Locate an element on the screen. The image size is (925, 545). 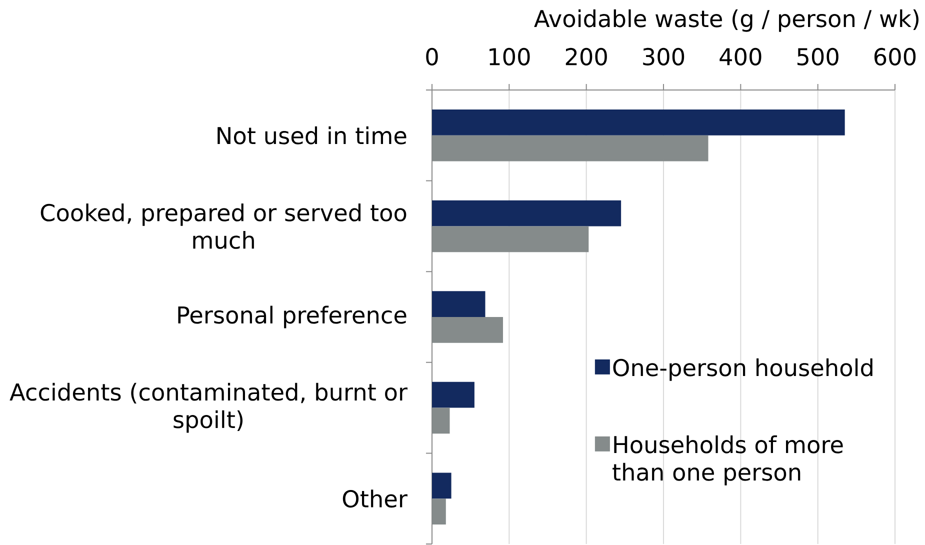
y-tick-label: Not used in time is located at coordinates (312, 135).